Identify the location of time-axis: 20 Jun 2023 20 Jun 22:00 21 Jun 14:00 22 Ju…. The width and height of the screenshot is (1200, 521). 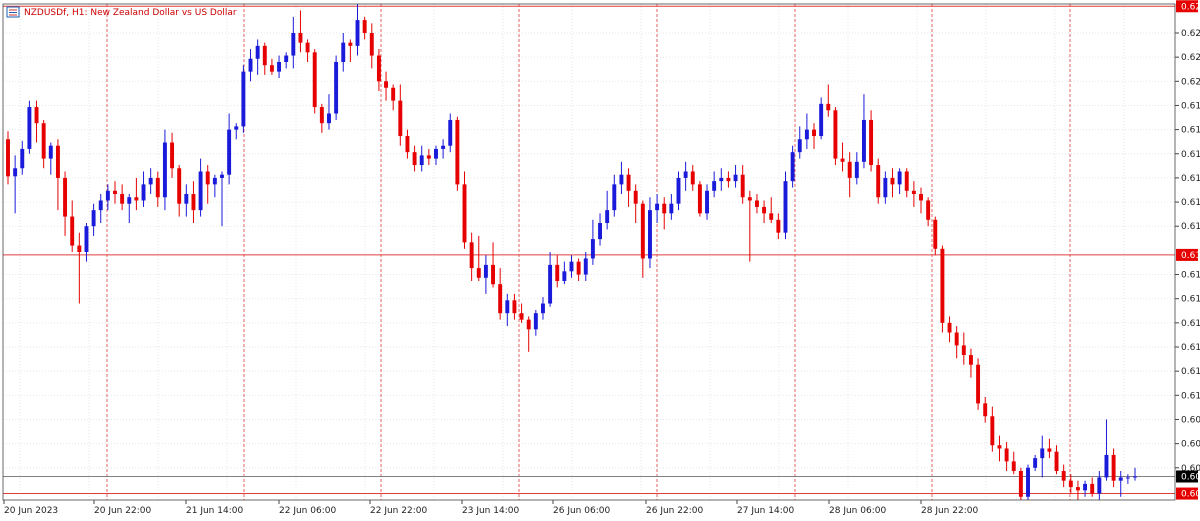
(490, 508).